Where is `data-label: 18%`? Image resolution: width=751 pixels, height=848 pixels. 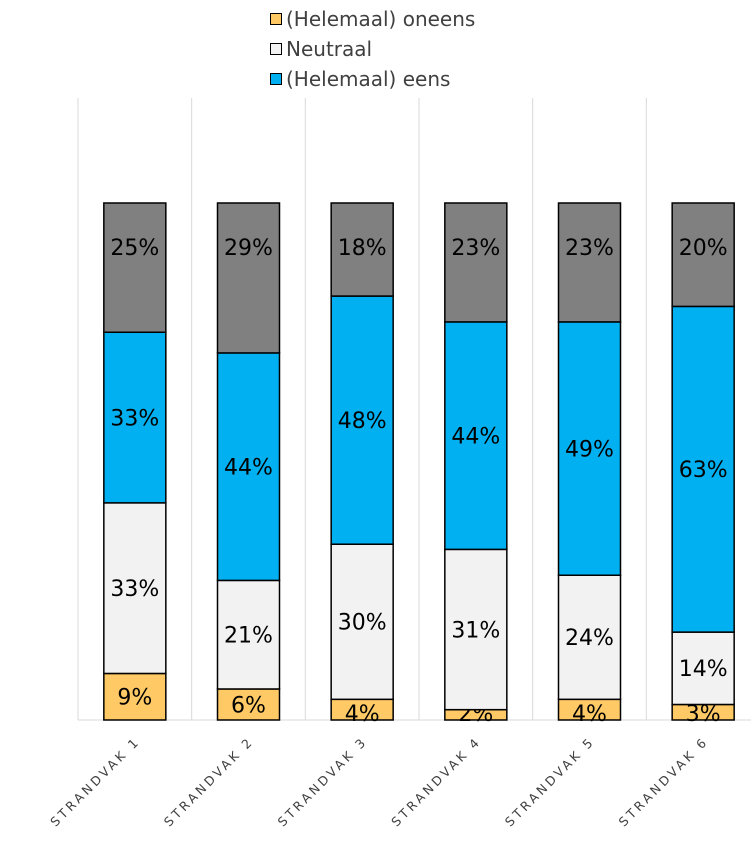
data-label: 18% is located at coordinates (362, 248).